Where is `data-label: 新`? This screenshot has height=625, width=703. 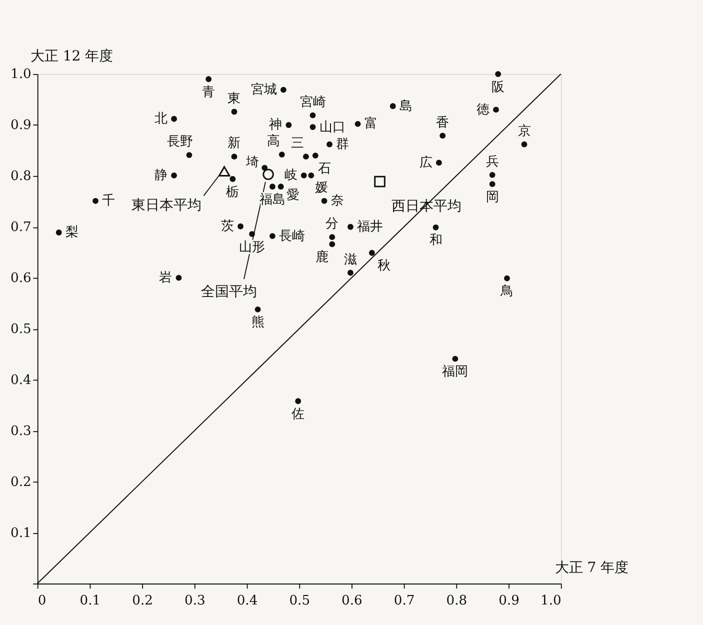 data-label: 新 is located at coordinates (234, 144).